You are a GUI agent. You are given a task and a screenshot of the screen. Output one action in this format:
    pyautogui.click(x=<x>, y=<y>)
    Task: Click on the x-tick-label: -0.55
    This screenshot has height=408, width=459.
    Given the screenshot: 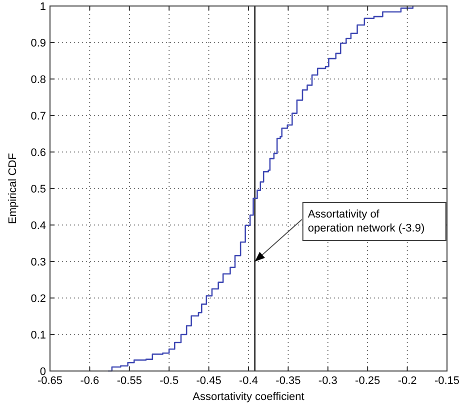 What is the action you would take?
    pyautogui.click(x=129, y=381)
    